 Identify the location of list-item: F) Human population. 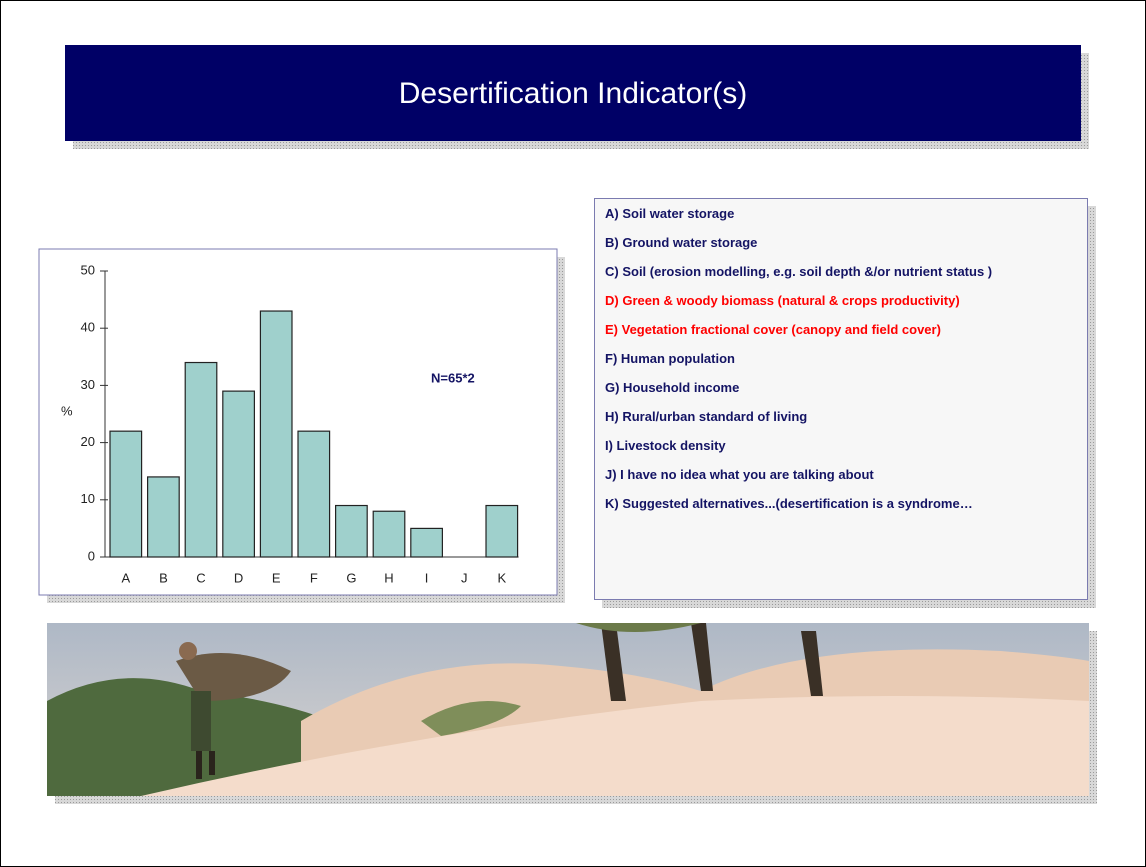
(670, 358).